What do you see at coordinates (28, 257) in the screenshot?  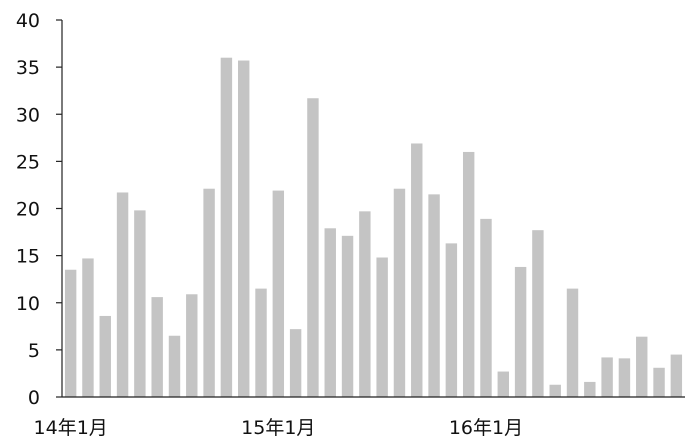 I see `y-tick-label: 15` at bounding box center [28, 257].